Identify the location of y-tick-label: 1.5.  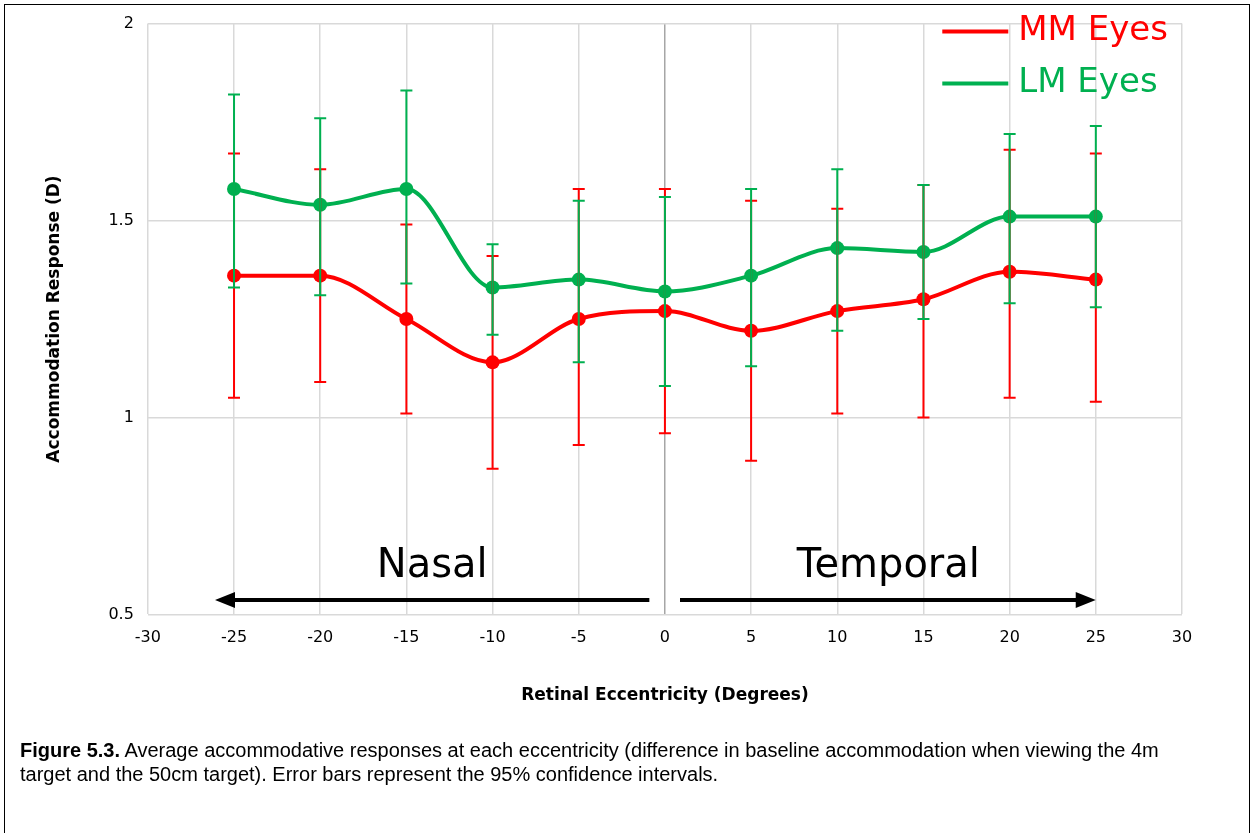
(121, 219).